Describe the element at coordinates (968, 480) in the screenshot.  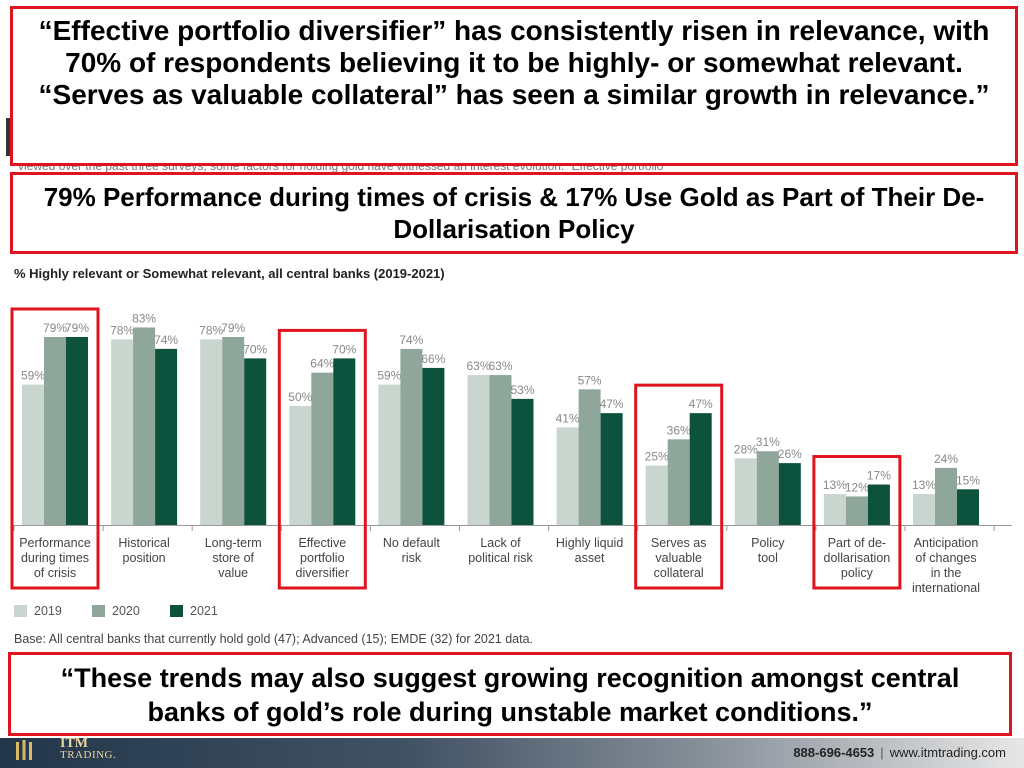
I see `data-label: 15%` at that location.